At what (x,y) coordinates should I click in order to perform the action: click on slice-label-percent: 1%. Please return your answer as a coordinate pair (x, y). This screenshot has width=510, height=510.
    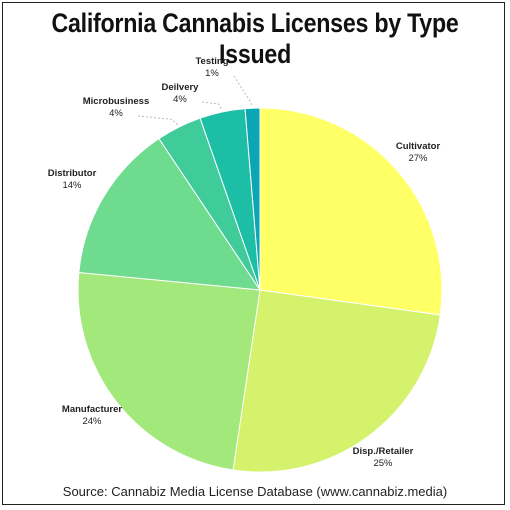
    Looking at the image, I should click on (212, 73).